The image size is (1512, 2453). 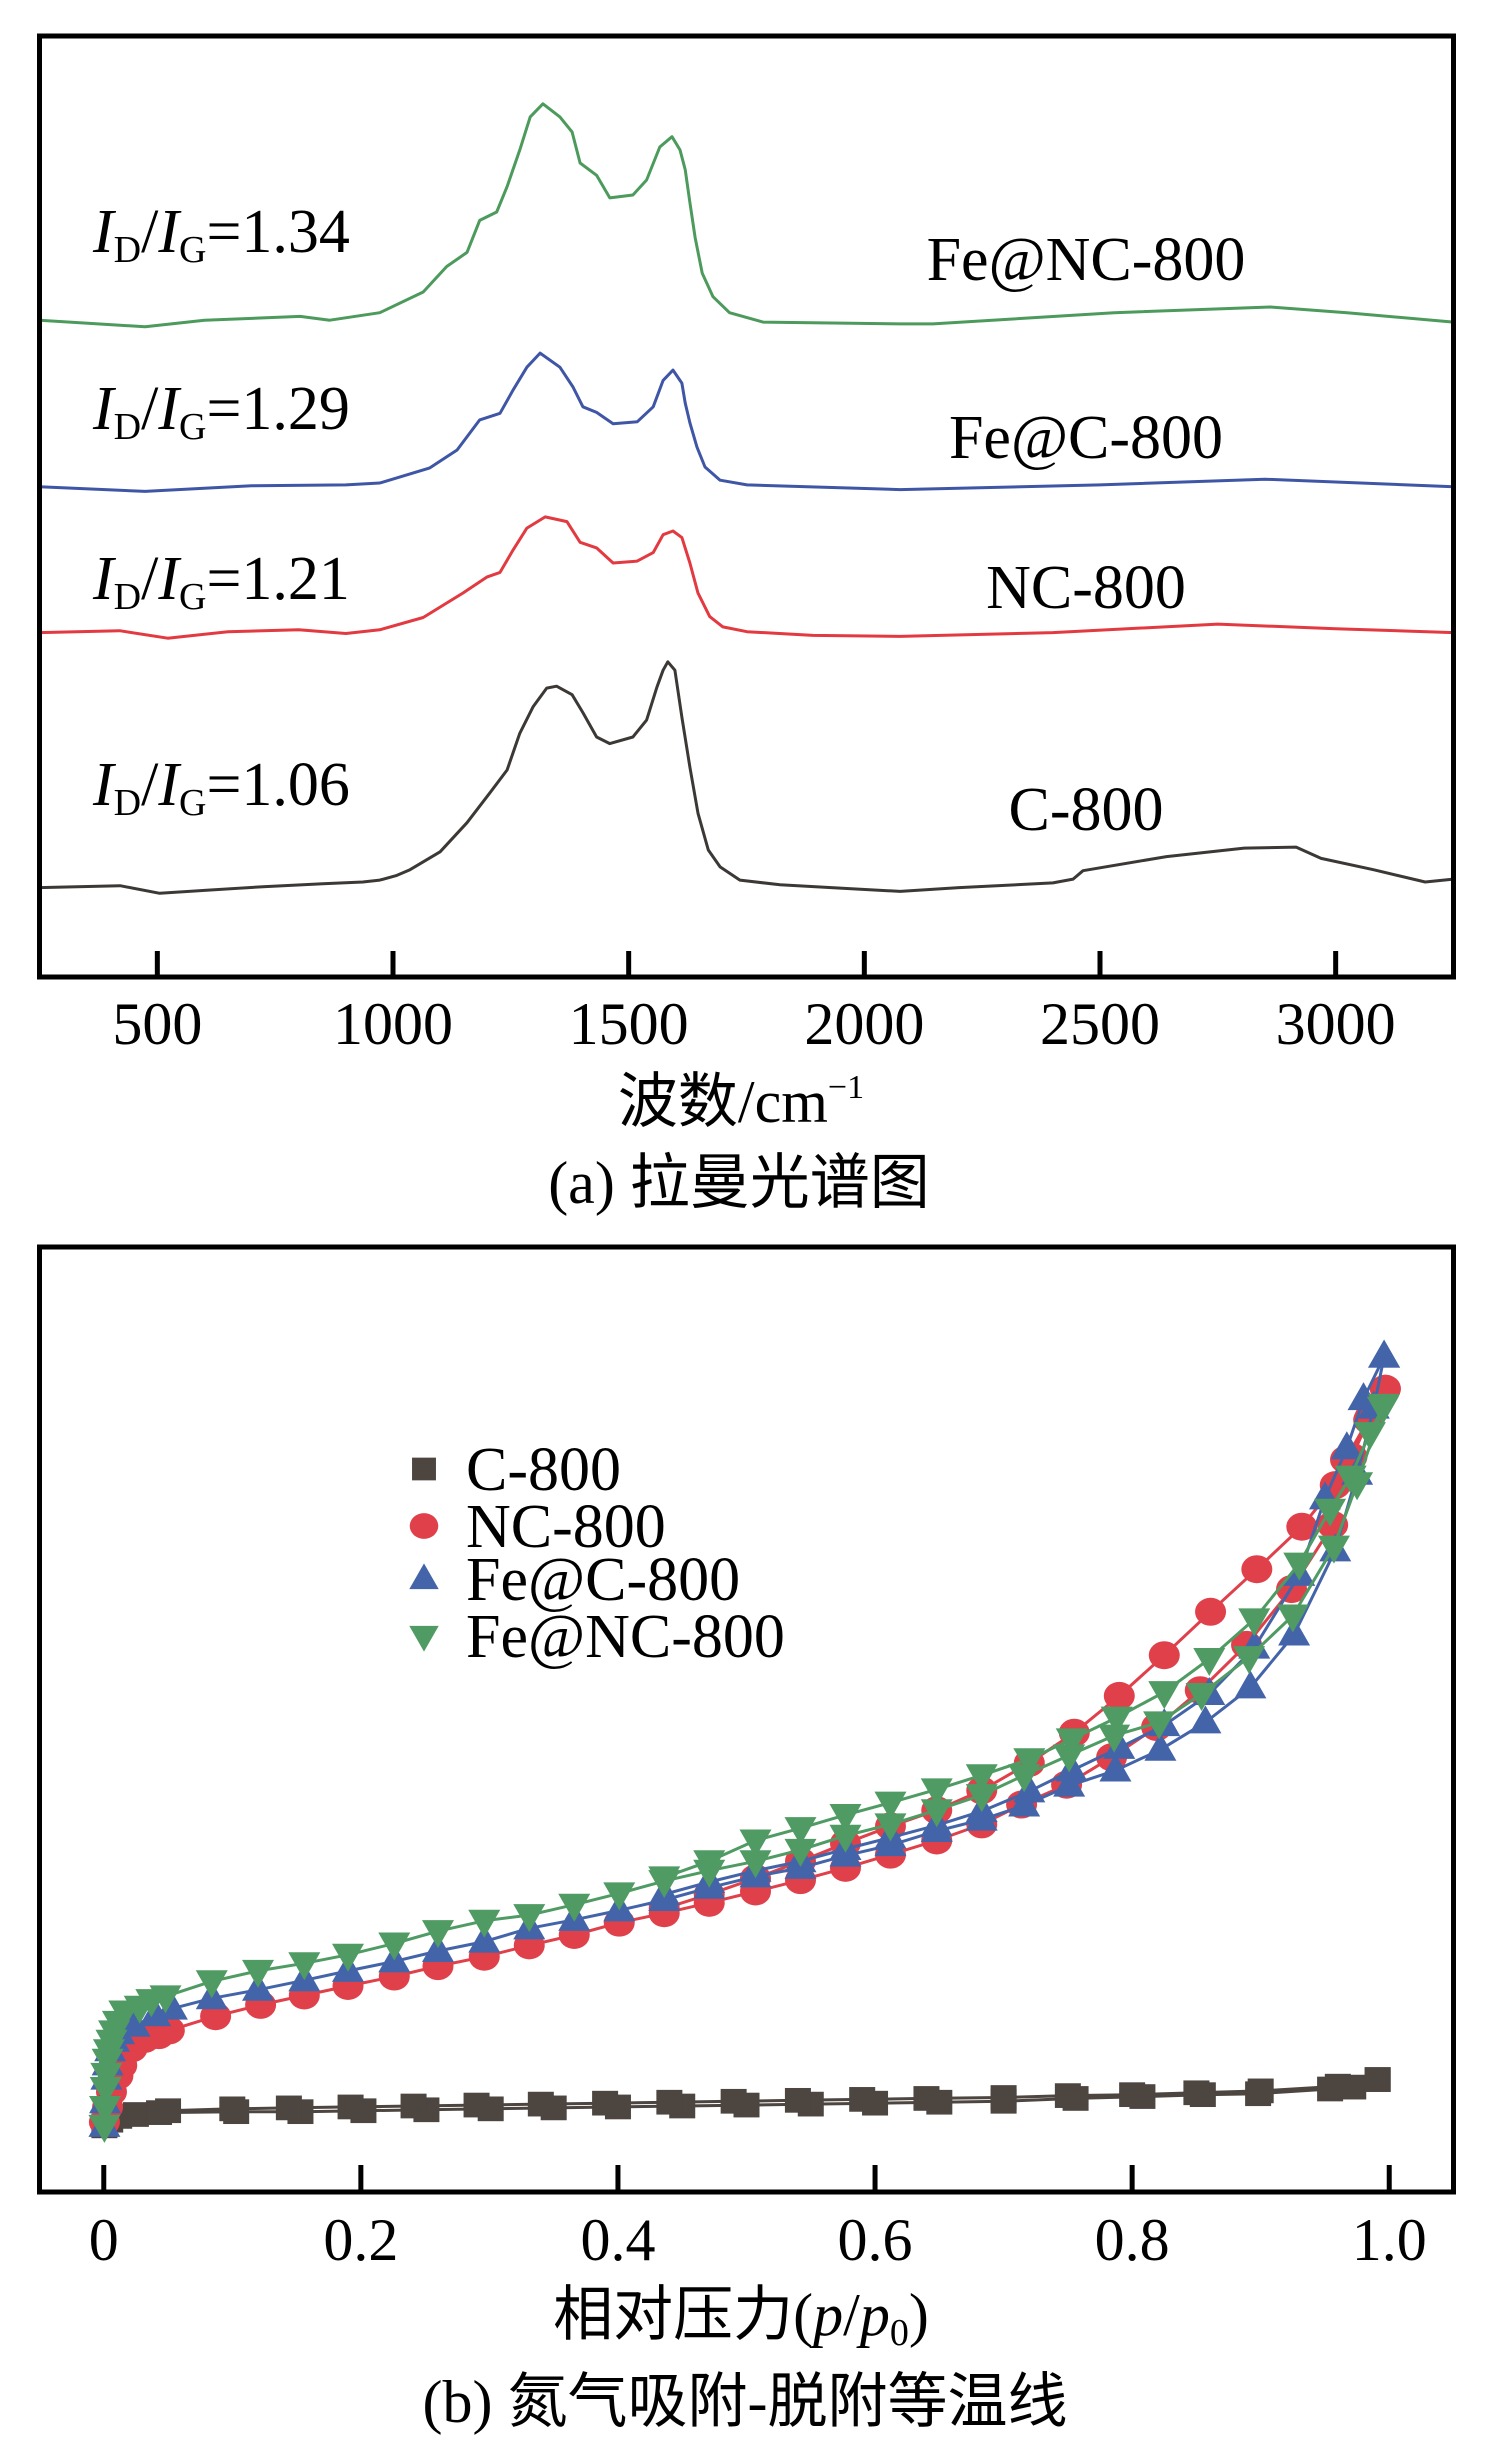 What do you see at coordinates (739, 1183) in the screenshot?
I see `raman-caption: (a) 拉曼光谱图` at bounding box center [739, 1183].